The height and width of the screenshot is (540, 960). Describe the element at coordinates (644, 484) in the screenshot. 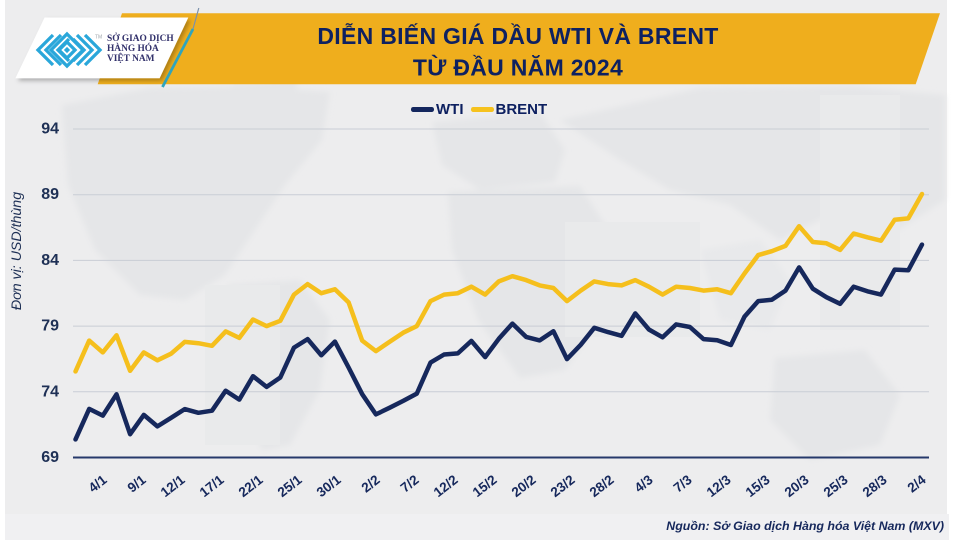

I see `svg-text: 4/3` at that location.